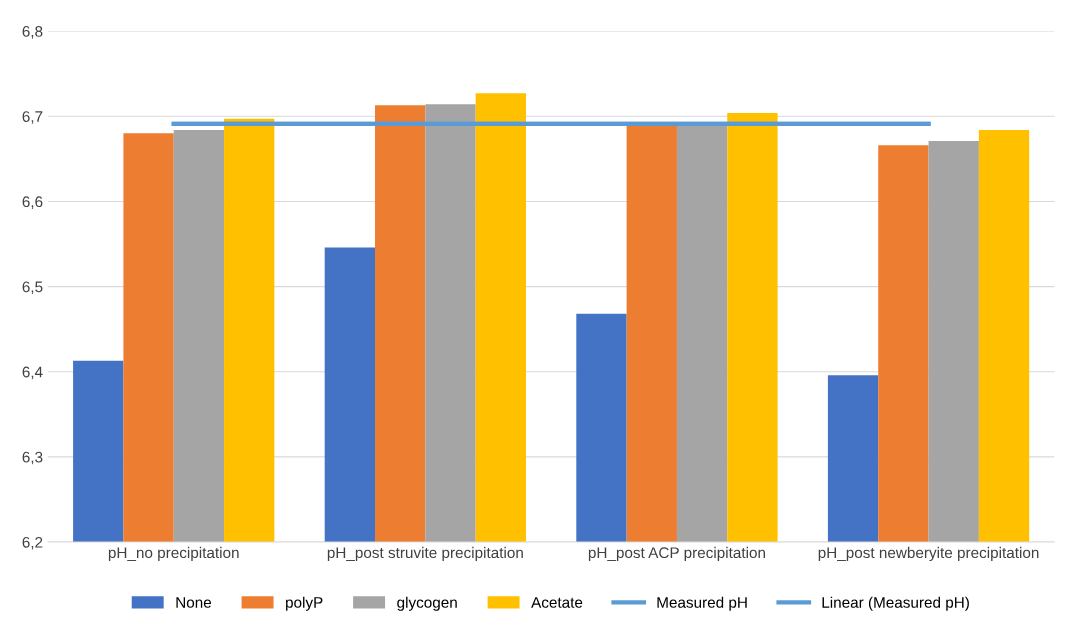  I want to click on legend-label: Measured pH, so click(702, 603).